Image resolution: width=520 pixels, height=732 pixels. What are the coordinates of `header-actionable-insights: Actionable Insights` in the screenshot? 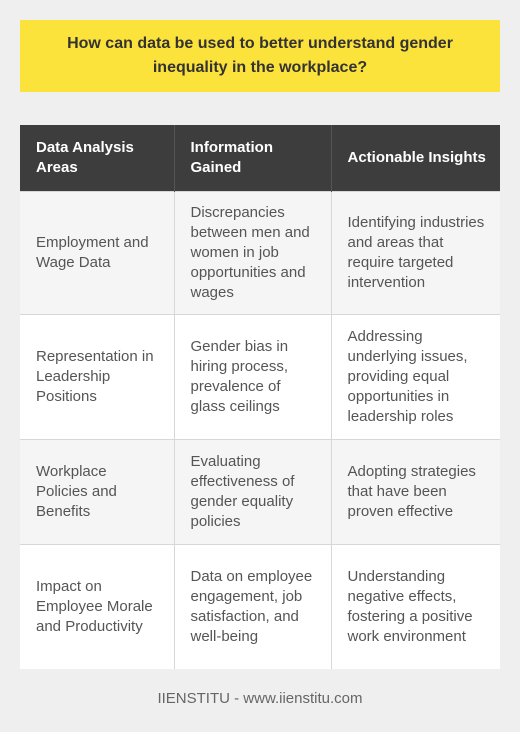 It's located at (415, 158).